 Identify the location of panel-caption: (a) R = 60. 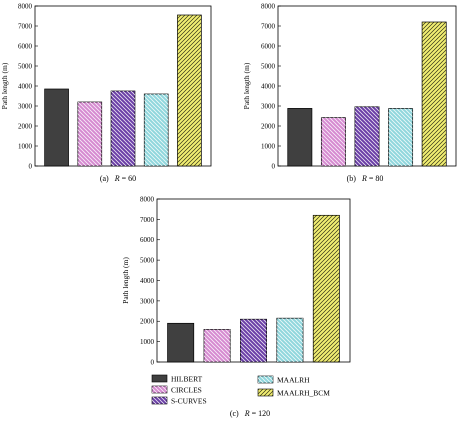
(118, 178).